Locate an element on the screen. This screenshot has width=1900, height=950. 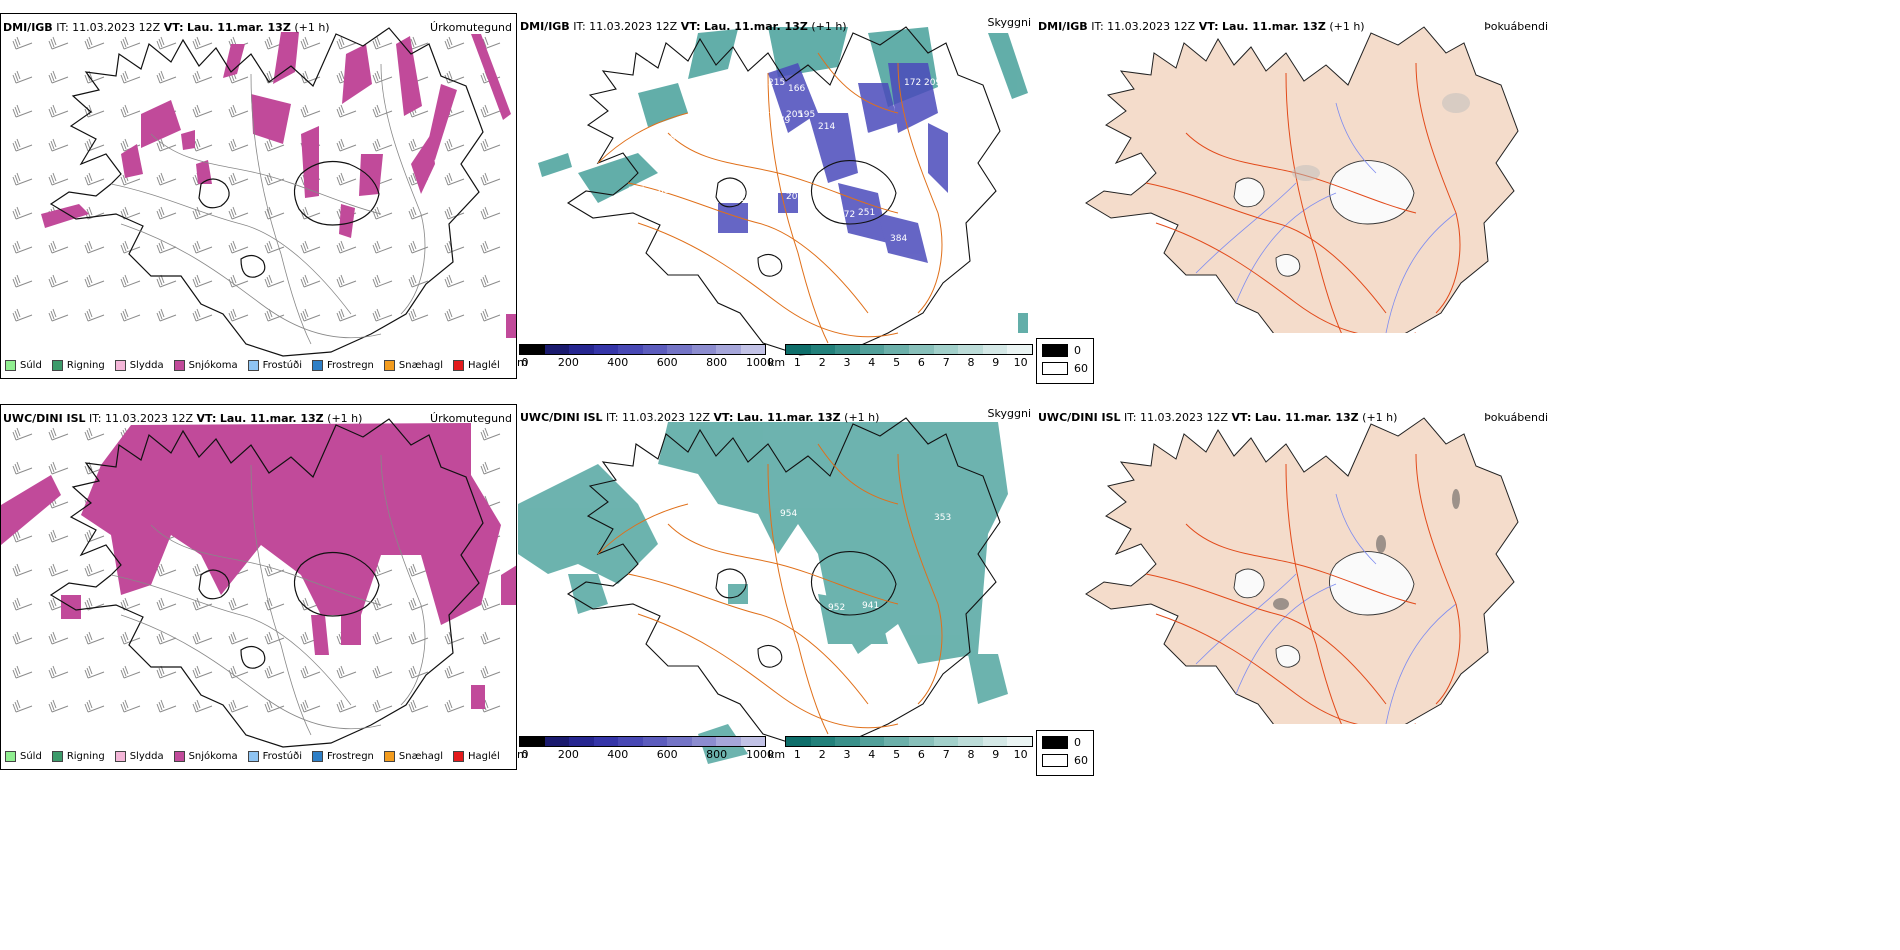
precip-map-top is located at coordinates (264, 192).